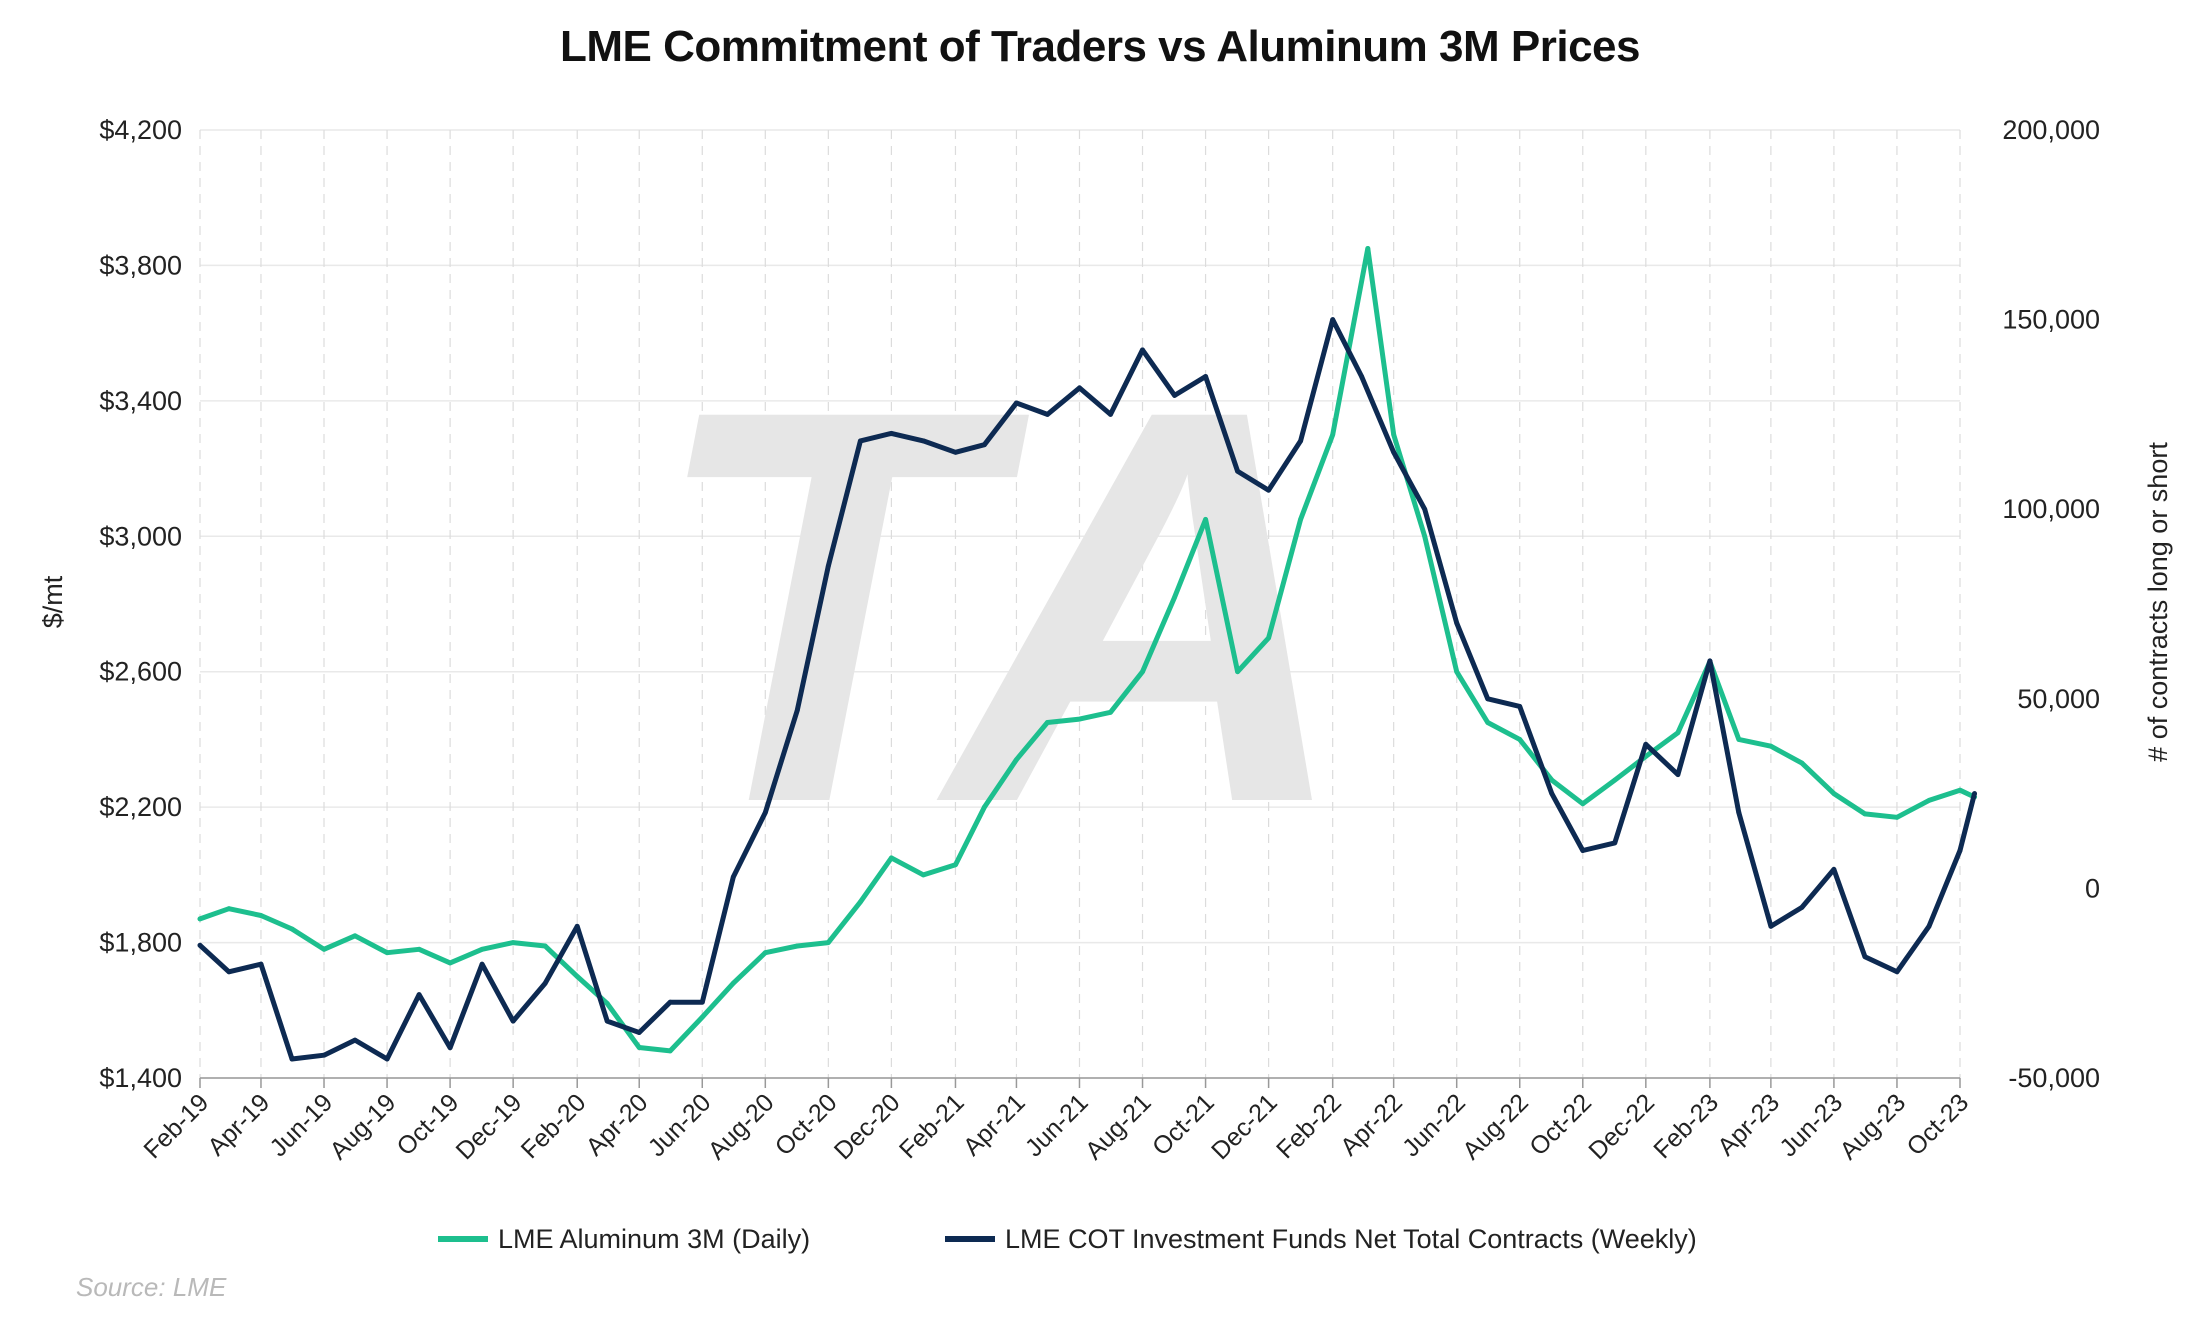 Image resolution: width=2200 pixels, height=1325 pixels. Describe the element at coordinates (1309, 1126) in the screenshot. I see `x-tick-label: Feb-22` at that location.